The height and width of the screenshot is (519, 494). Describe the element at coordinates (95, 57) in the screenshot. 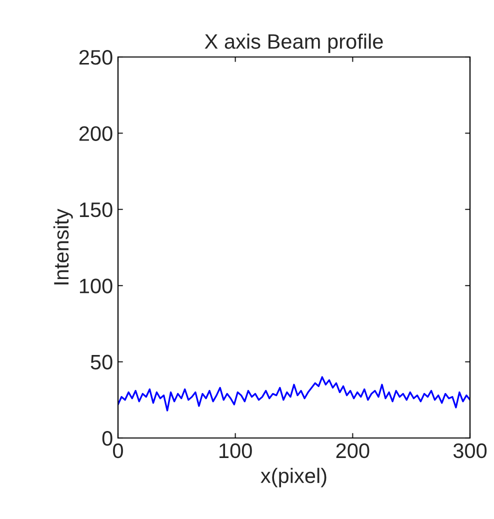

I see `y-tick-label: 250` at that location.